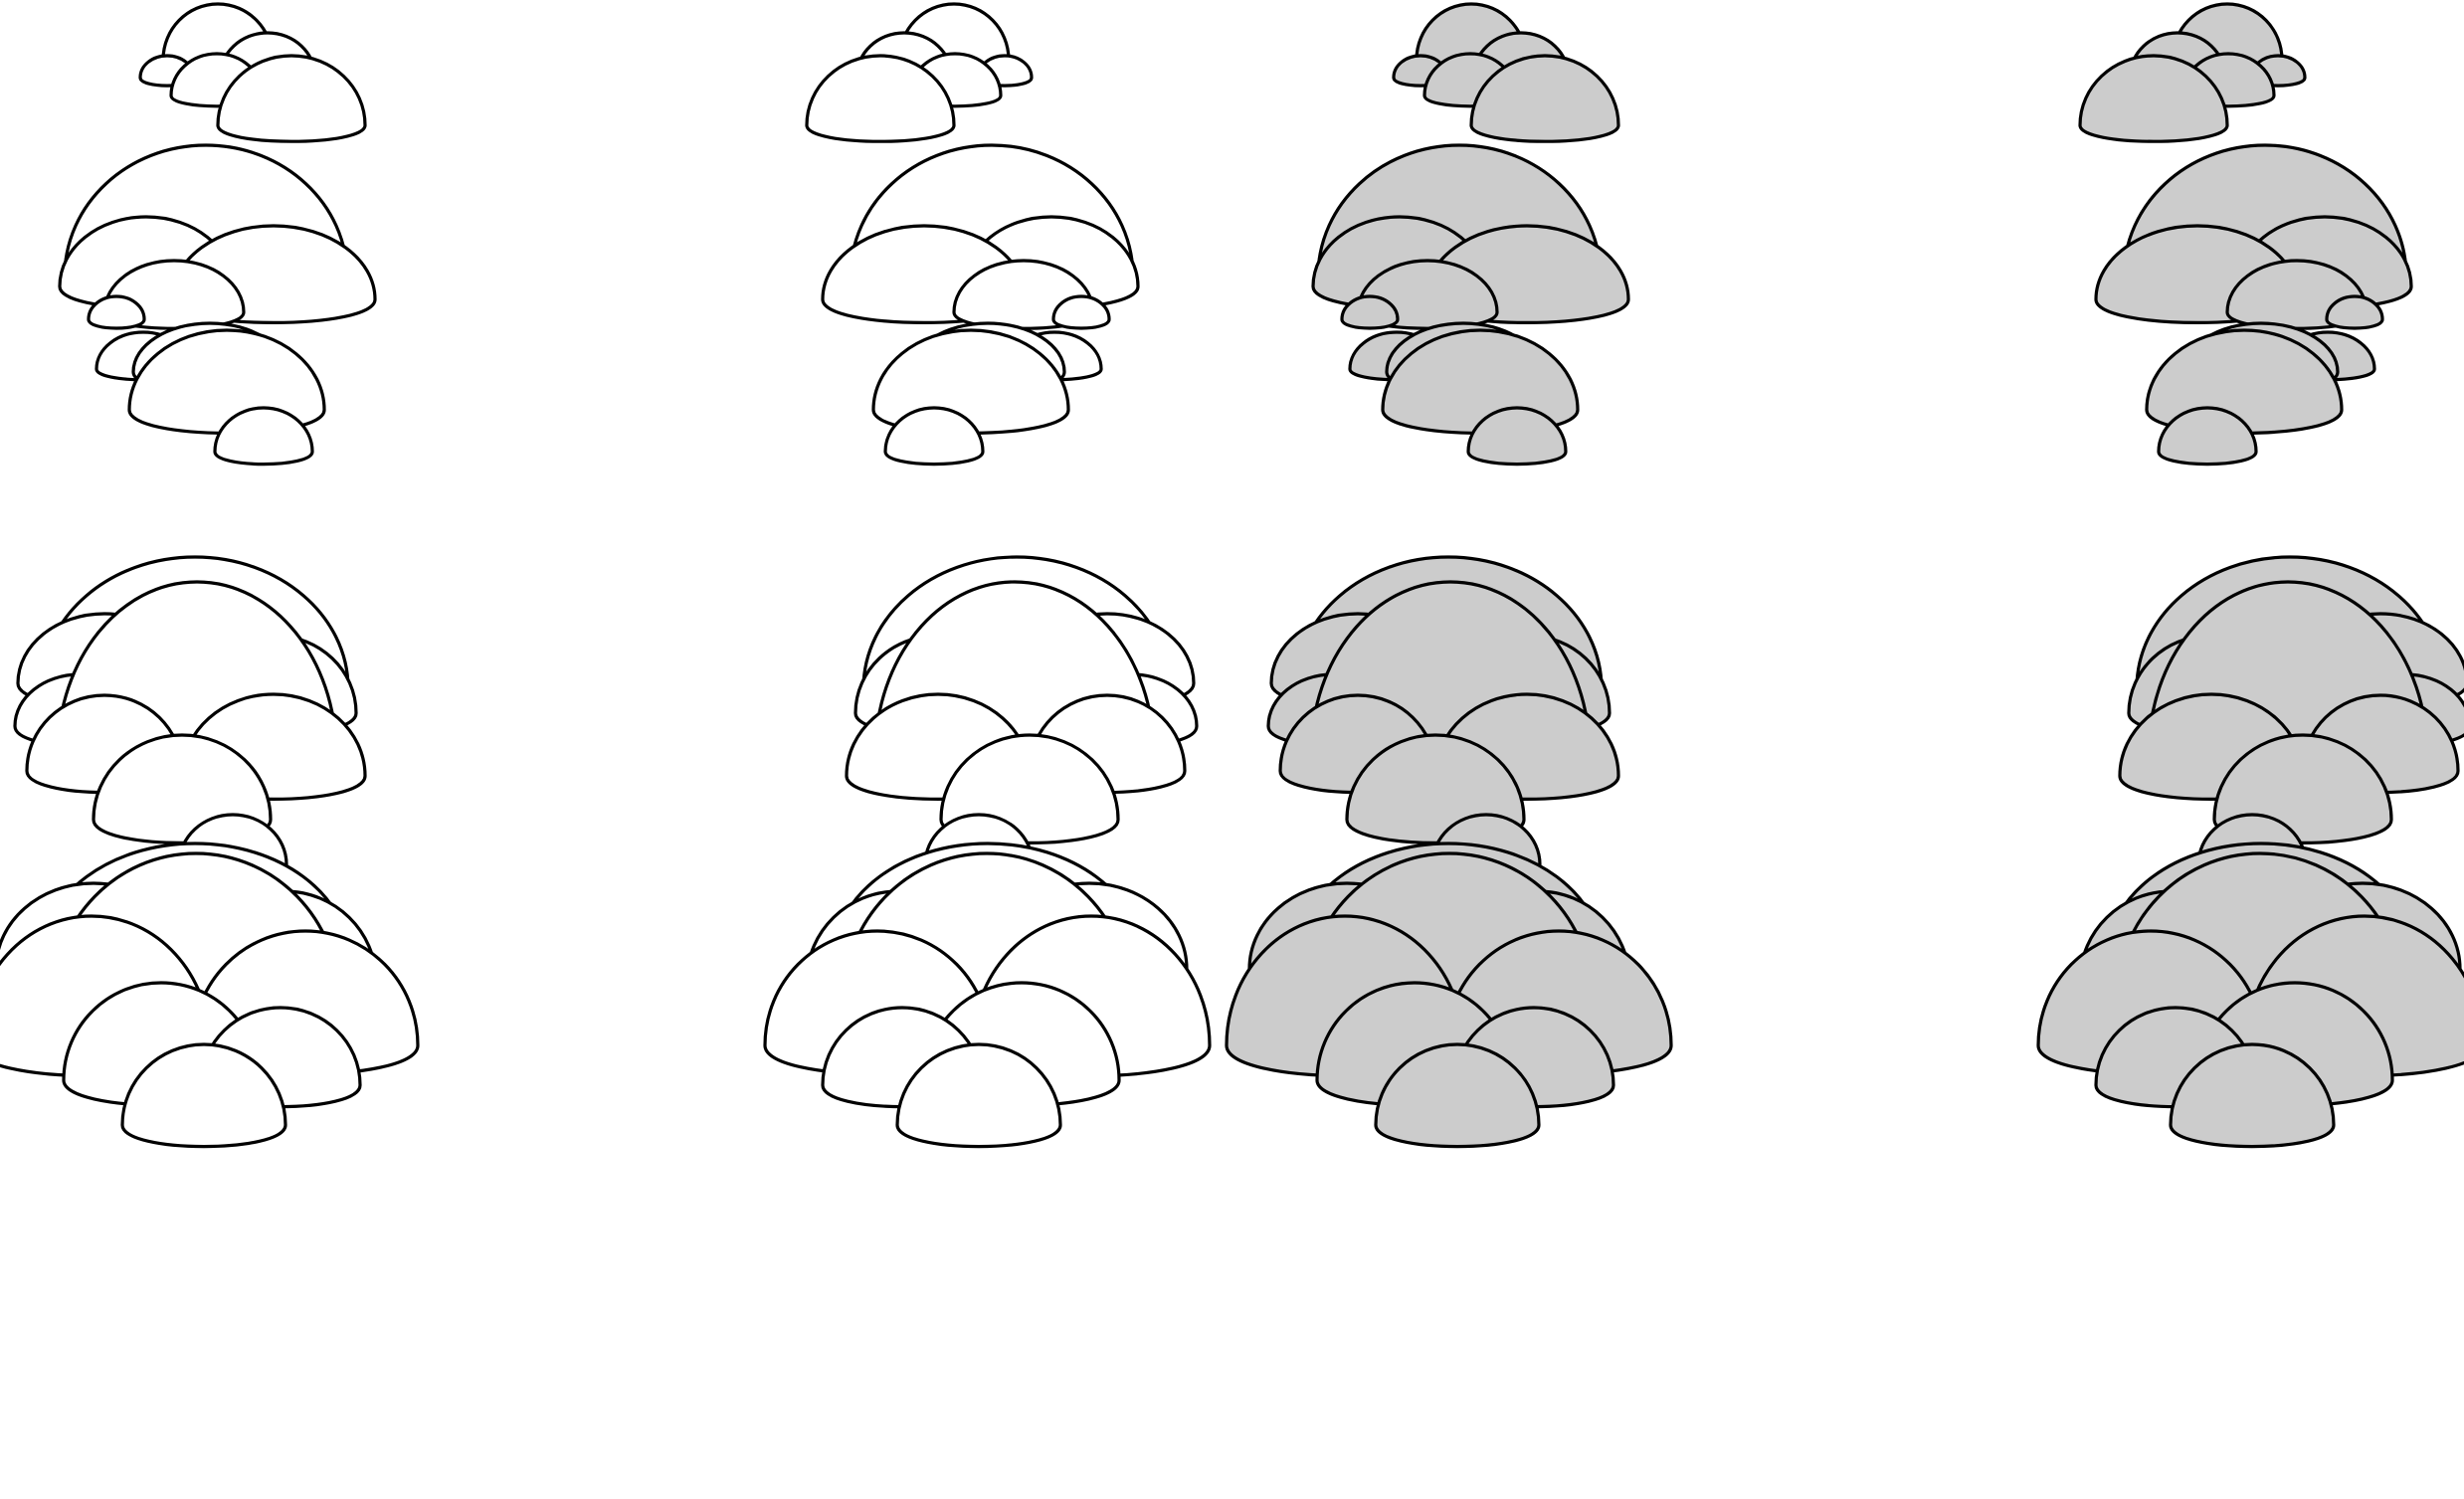 The height and width of the screenshot is (1499, 2464). What do you see at coordinates (1022, 717) in the screenshot?
I see `cloud-large-white-mirrored` at bounding box center [1022, 717].